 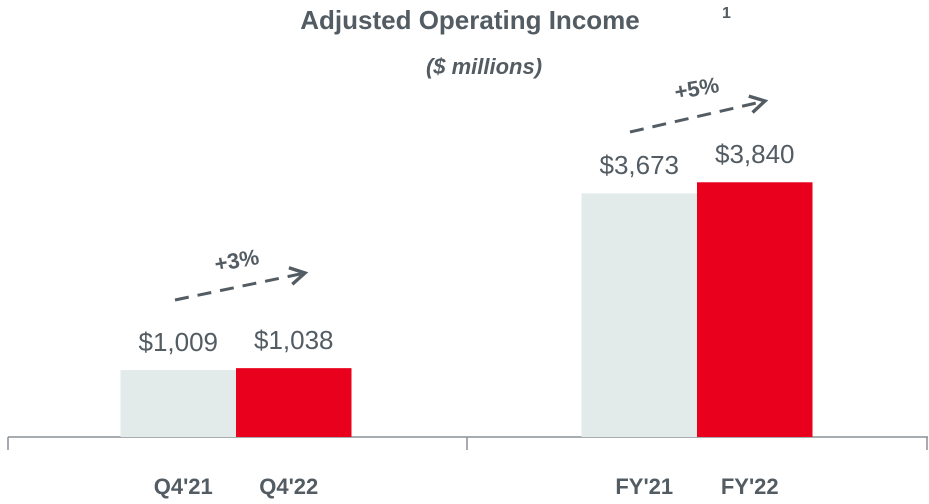 What do you see at coordinates (178, 342) in the screenshot?
I see `value-label: $1,009` at bounding box center [178, 342].